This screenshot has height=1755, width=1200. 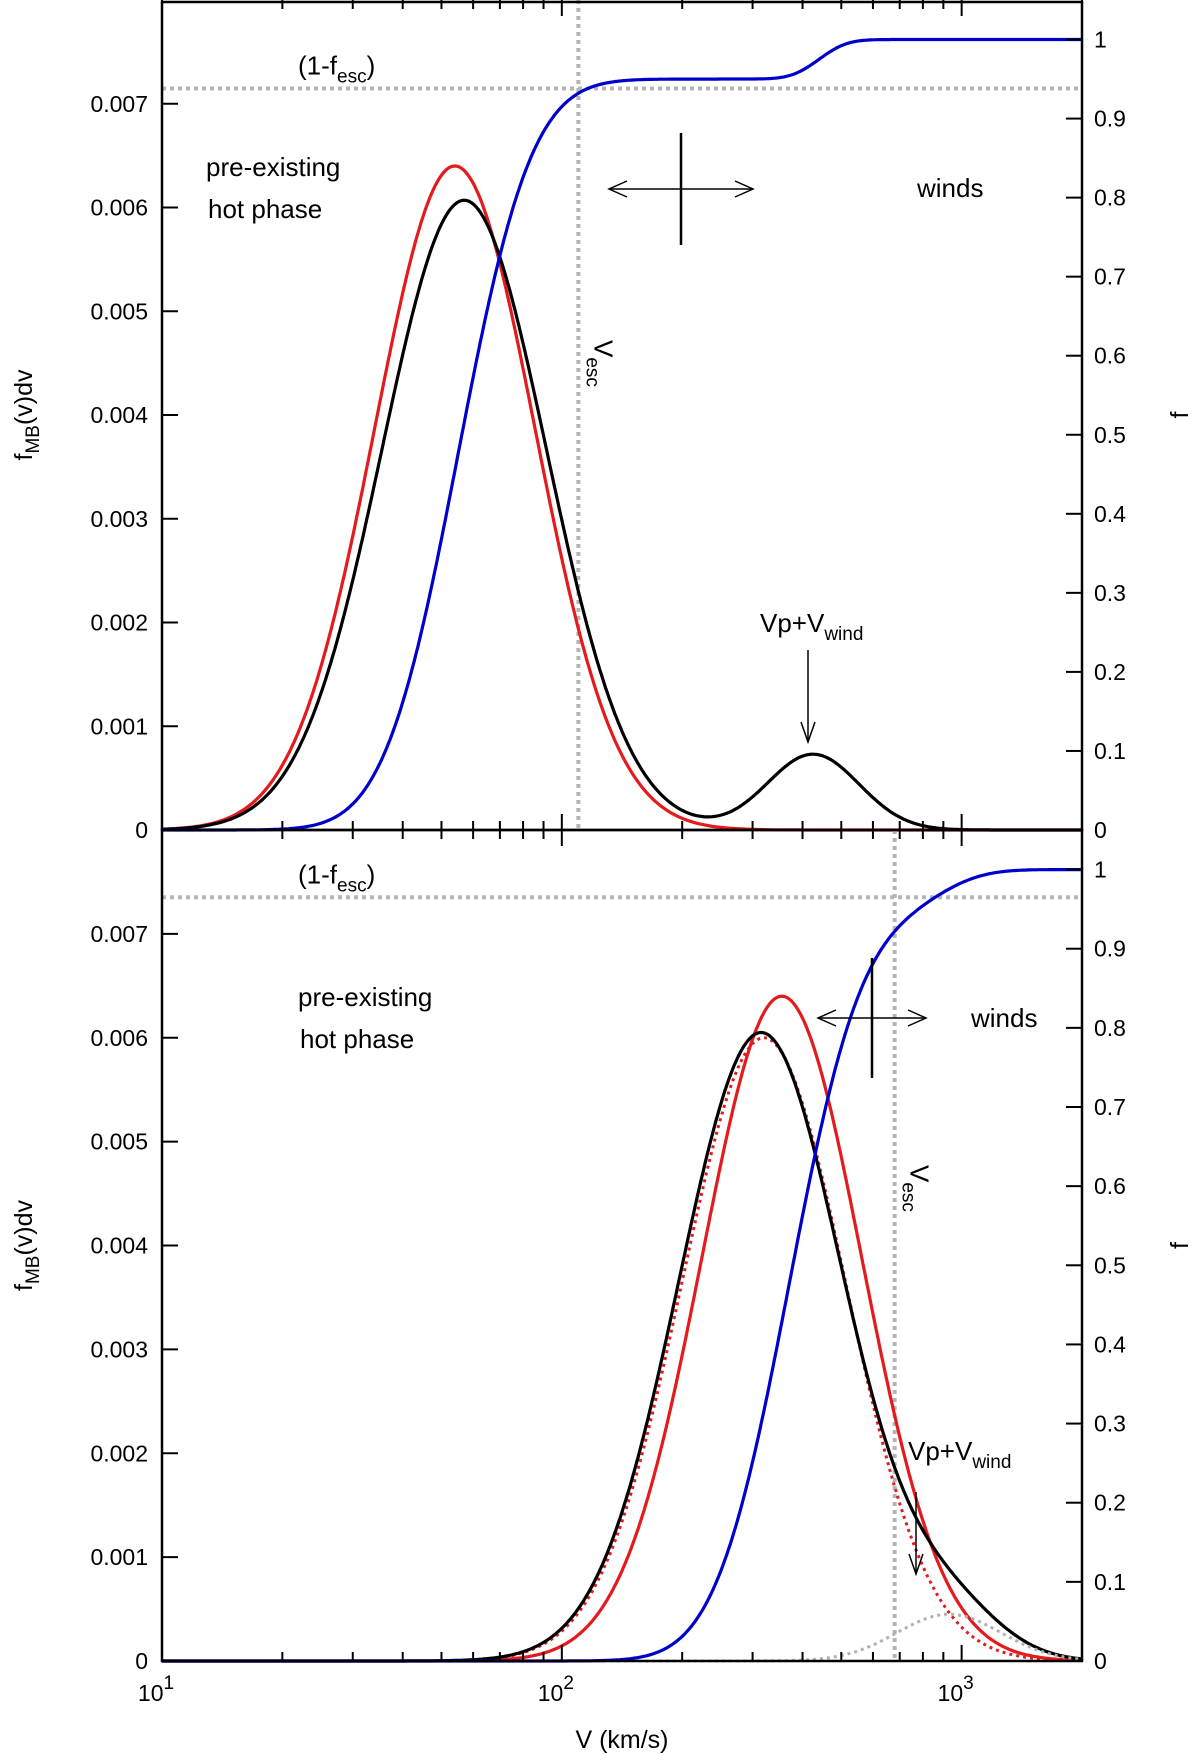 I want to click on x-axis-title: V (km/s), so click(x=621, y=1740).